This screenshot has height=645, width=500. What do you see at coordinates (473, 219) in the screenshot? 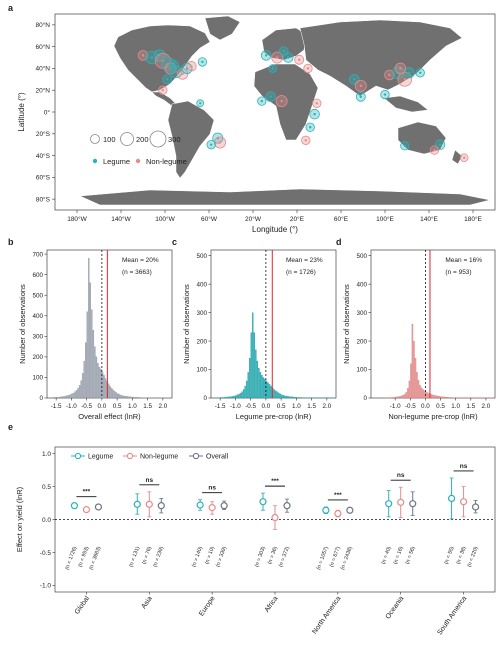
I see `map-x-tick-label: 180°E` at bounding box center [473, 219].